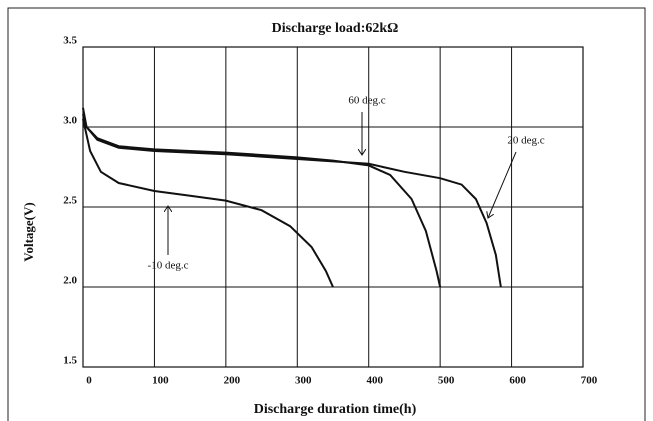 The height and width of the screenshot is (421, 653). What do you see at coordinates (28, 231) in the screenshot?
I see `y-axis-label: Voltage(V)` at bounding box center [28, 231].